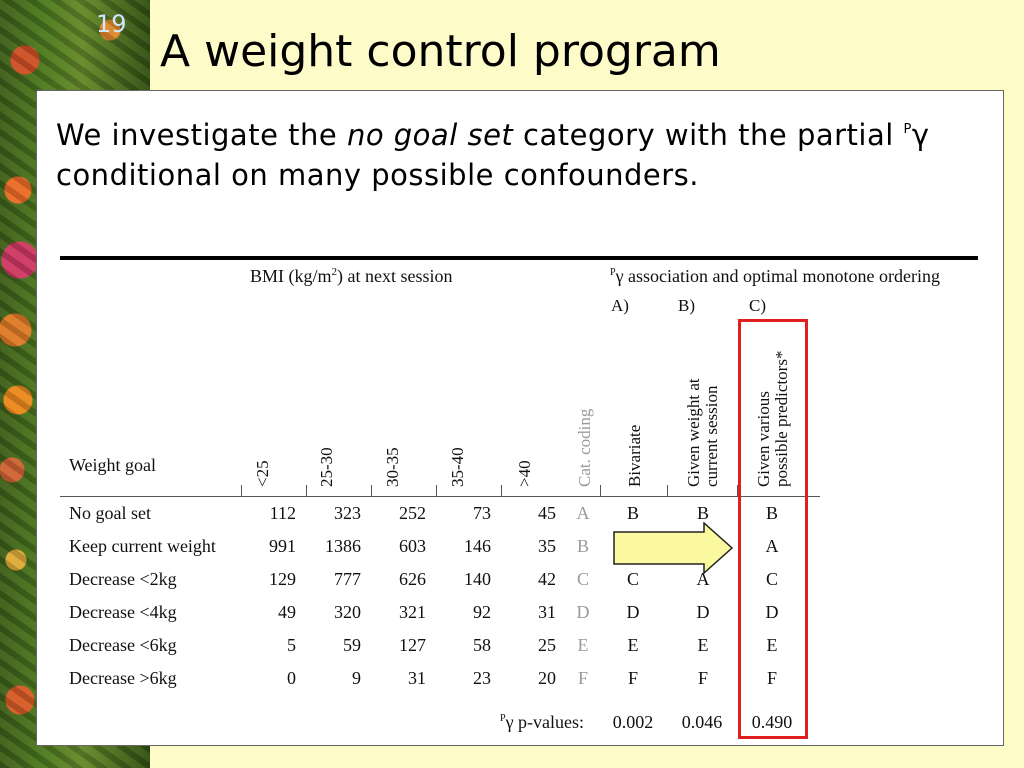  I want to click on ordering-cell-c: D, so click(772, 612).